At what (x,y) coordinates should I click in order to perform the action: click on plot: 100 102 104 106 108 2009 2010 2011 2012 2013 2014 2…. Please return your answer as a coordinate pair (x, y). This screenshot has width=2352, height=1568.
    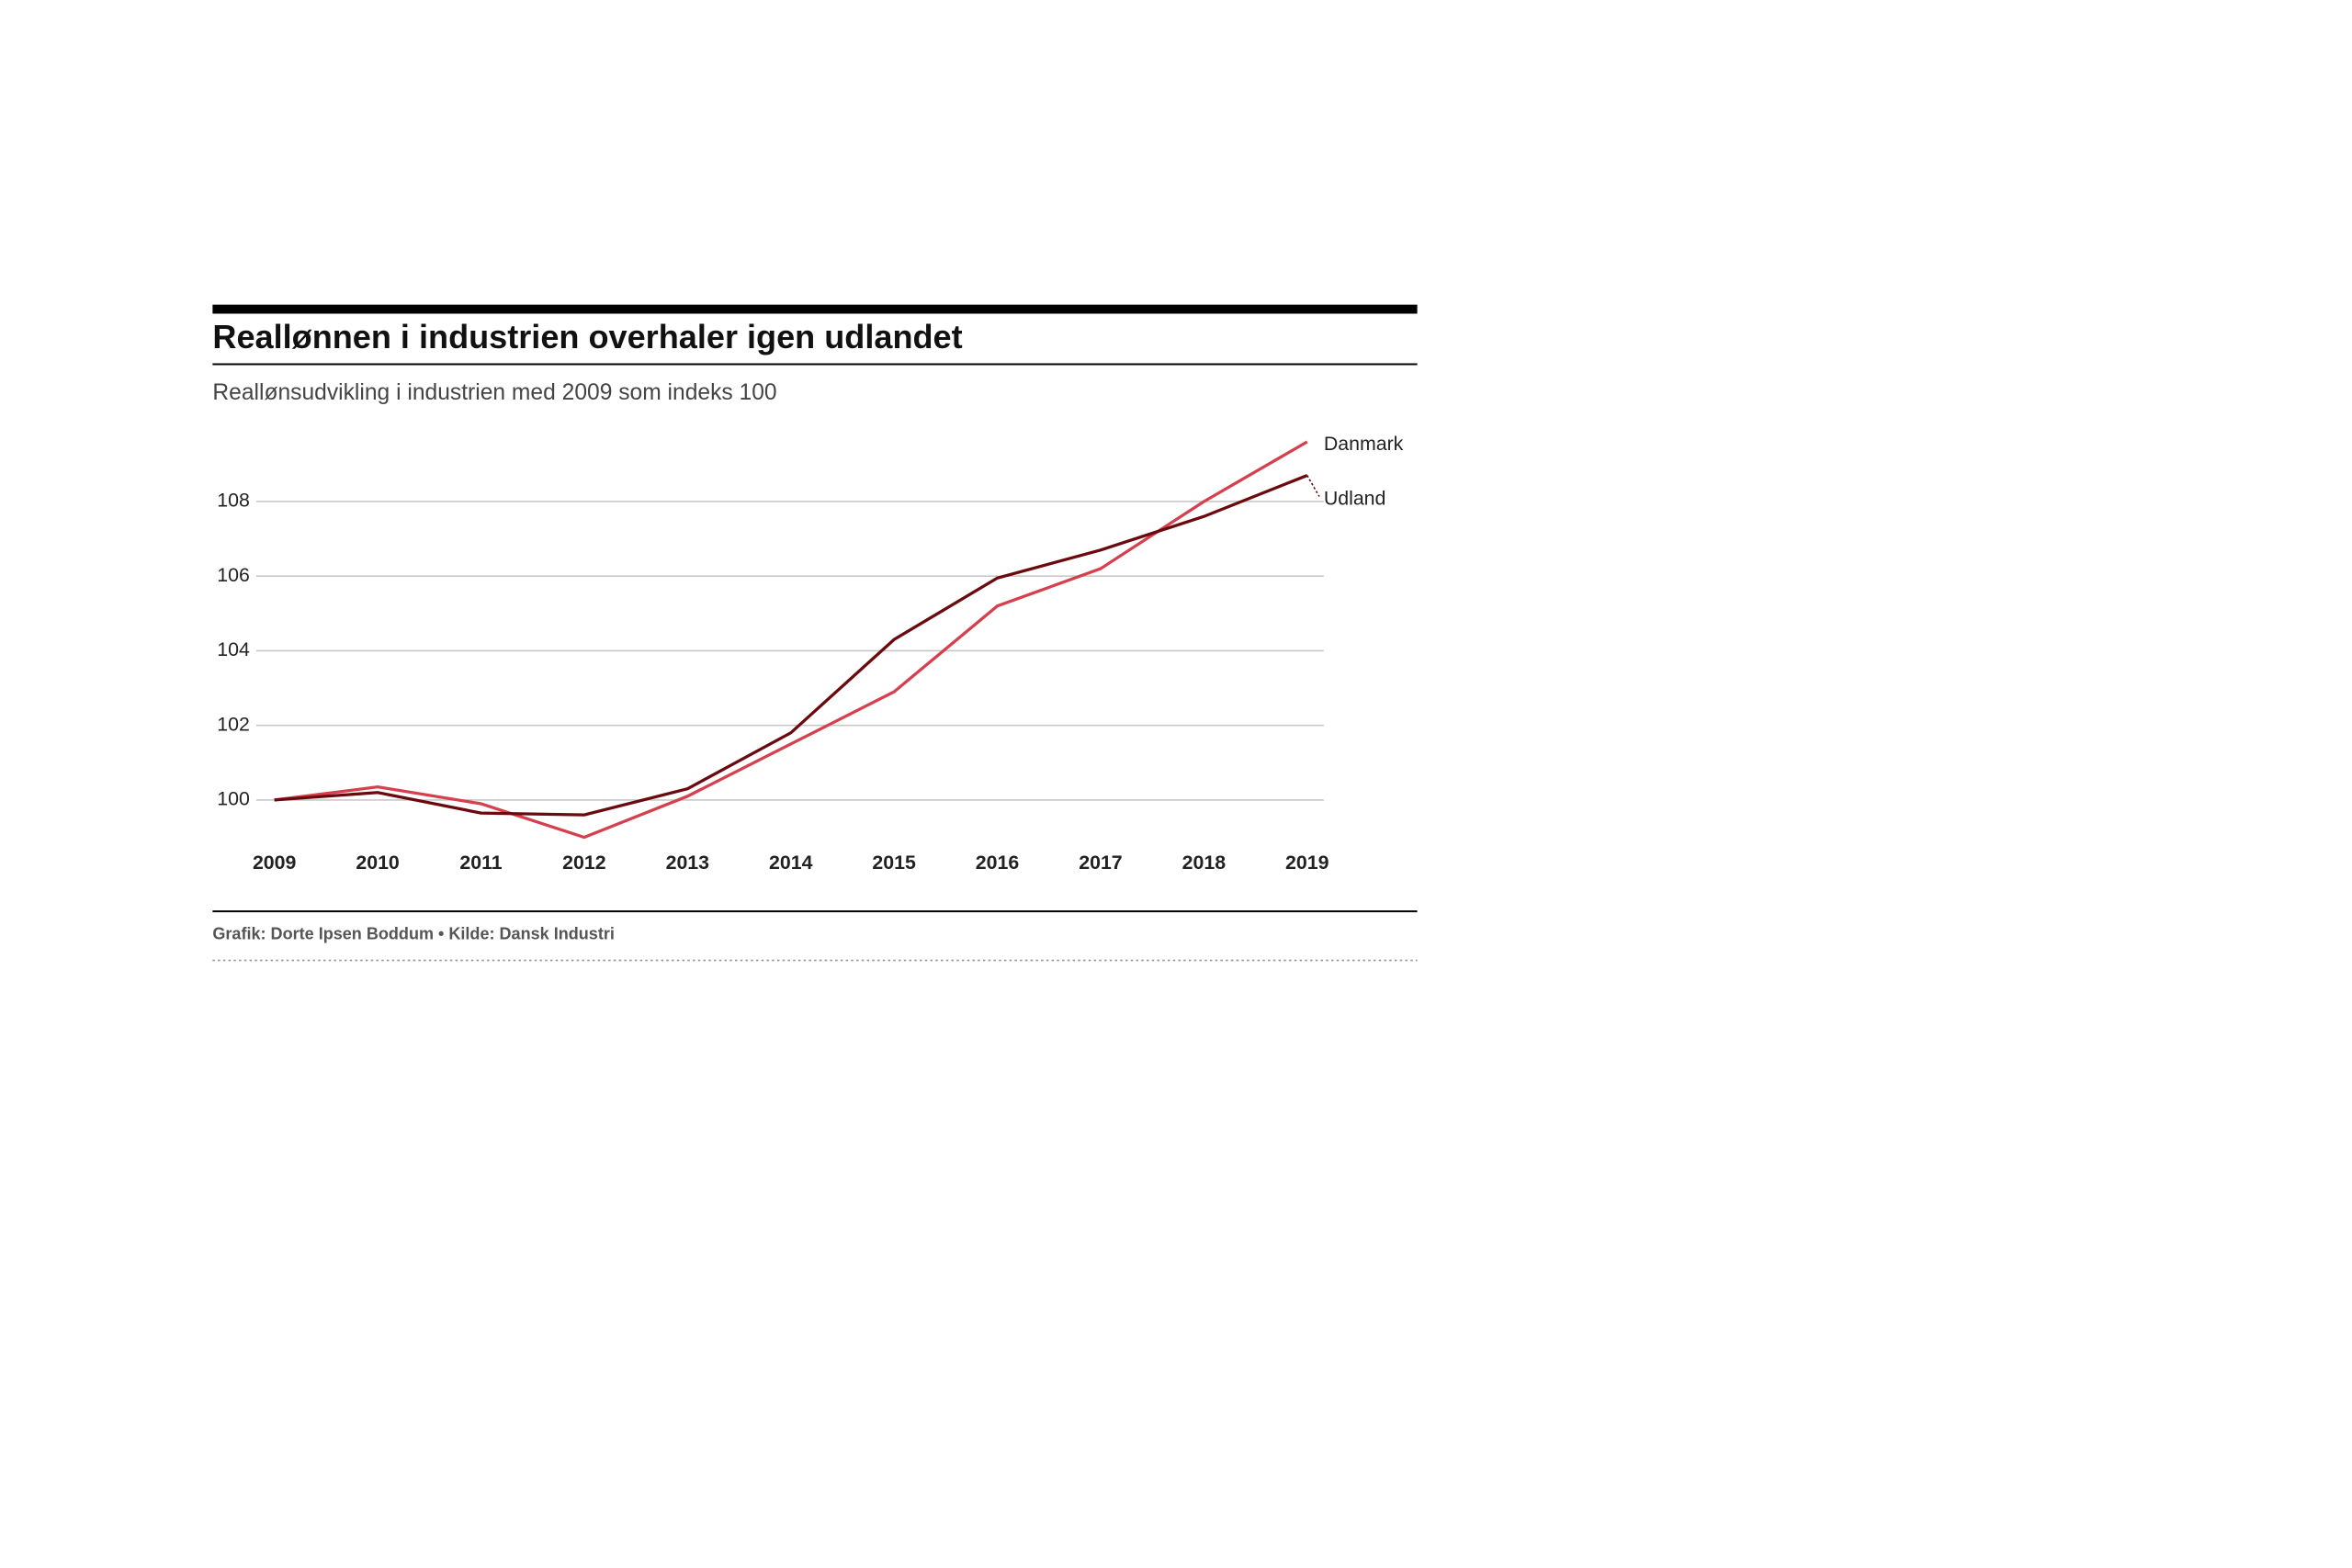
    Looking at the image, I should click on (810, 653).